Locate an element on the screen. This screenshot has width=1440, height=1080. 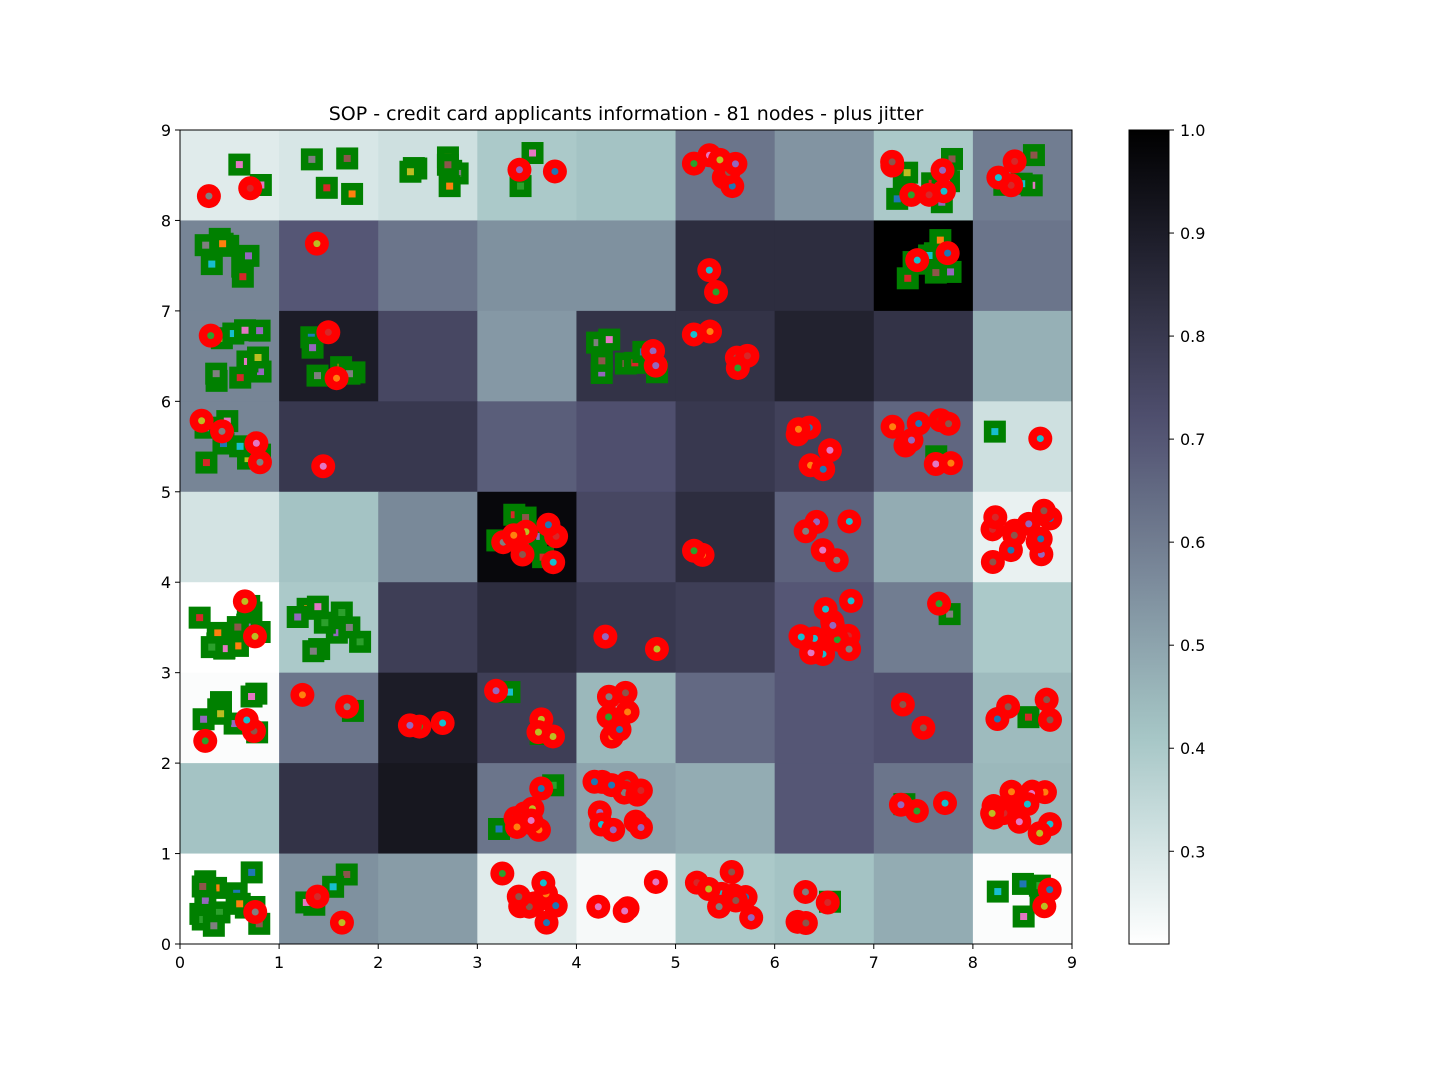
y-tick-label: 6 is located at coordinates (166, 401).